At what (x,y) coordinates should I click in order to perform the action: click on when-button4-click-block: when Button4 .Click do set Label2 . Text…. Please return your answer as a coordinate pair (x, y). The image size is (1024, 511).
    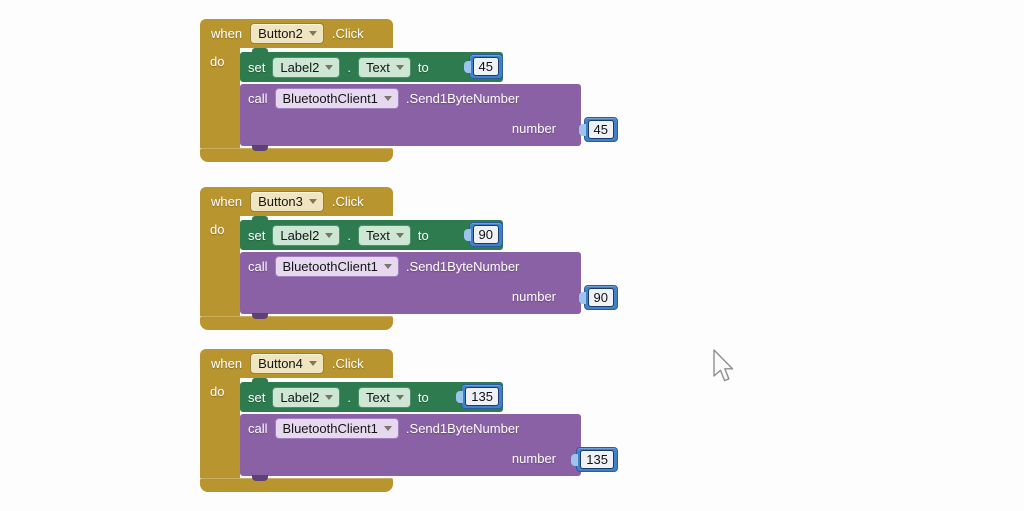
    Looking at the image, I should click on (420, 420).